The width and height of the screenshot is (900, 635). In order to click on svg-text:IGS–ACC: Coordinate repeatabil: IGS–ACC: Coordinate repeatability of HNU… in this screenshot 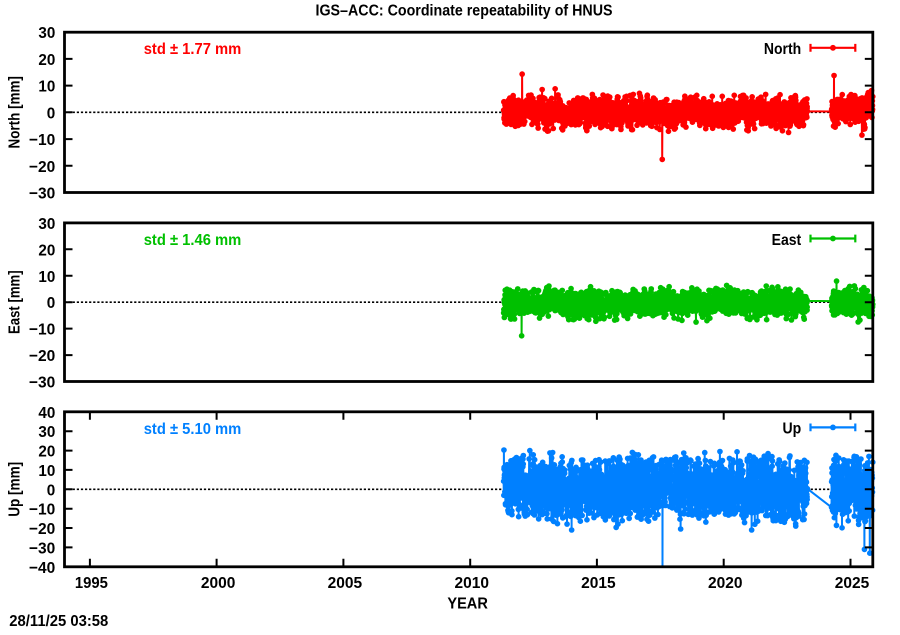, I will do `click(464, 10)`.